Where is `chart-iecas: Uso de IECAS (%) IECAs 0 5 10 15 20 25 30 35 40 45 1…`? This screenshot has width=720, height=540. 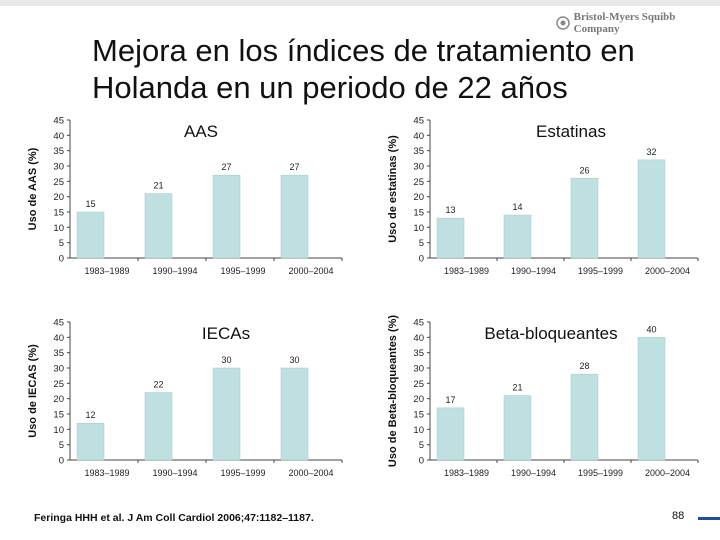 chart-iecas: Uso de IECAS (%) IECAs 0 5 10 15 20 25 30 35 40 45 1… is located at coordinates (191, 395).